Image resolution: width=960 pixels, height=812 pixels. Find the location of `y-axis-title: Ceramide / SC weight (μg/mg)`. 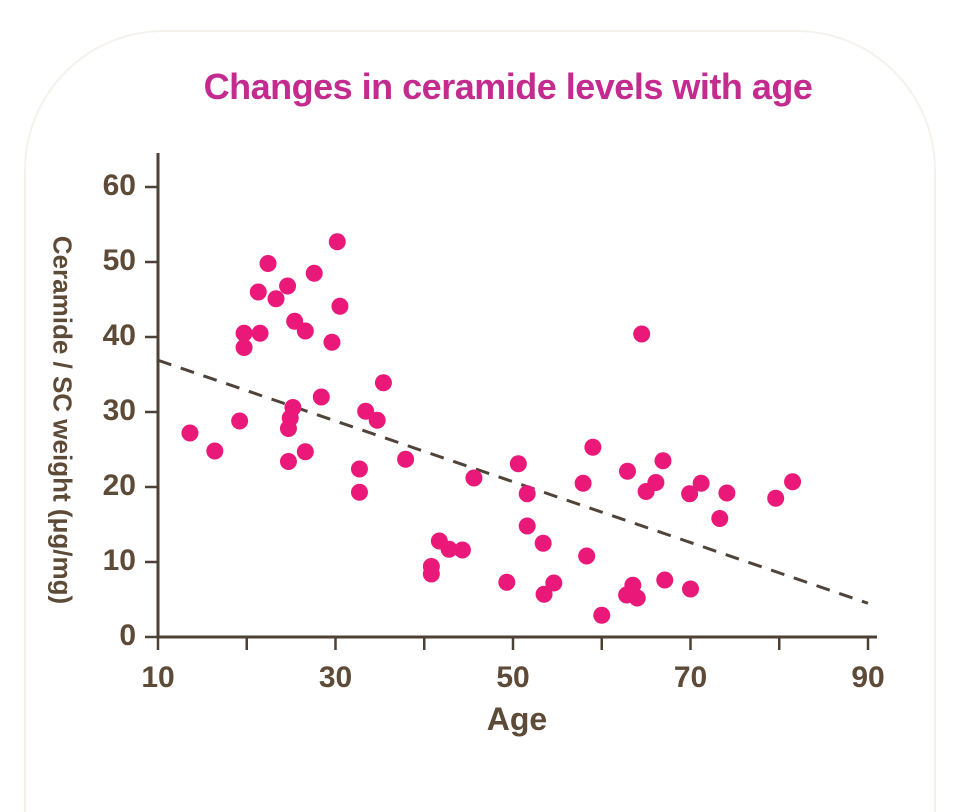

y-axis-title: Ceramide / SC weight (μg/mg) is located at coordinates (62, 420).